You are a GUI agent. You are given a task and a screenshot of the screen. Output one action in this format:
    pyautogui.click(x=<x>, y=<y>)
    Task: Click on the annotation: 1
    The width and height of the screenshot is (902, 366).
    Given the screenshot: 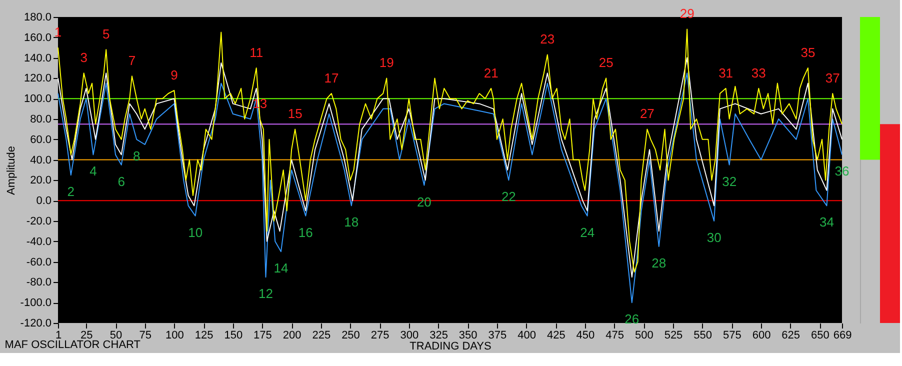 What is the action you would take?
    pyautogui.click(x=58, y=32)
    